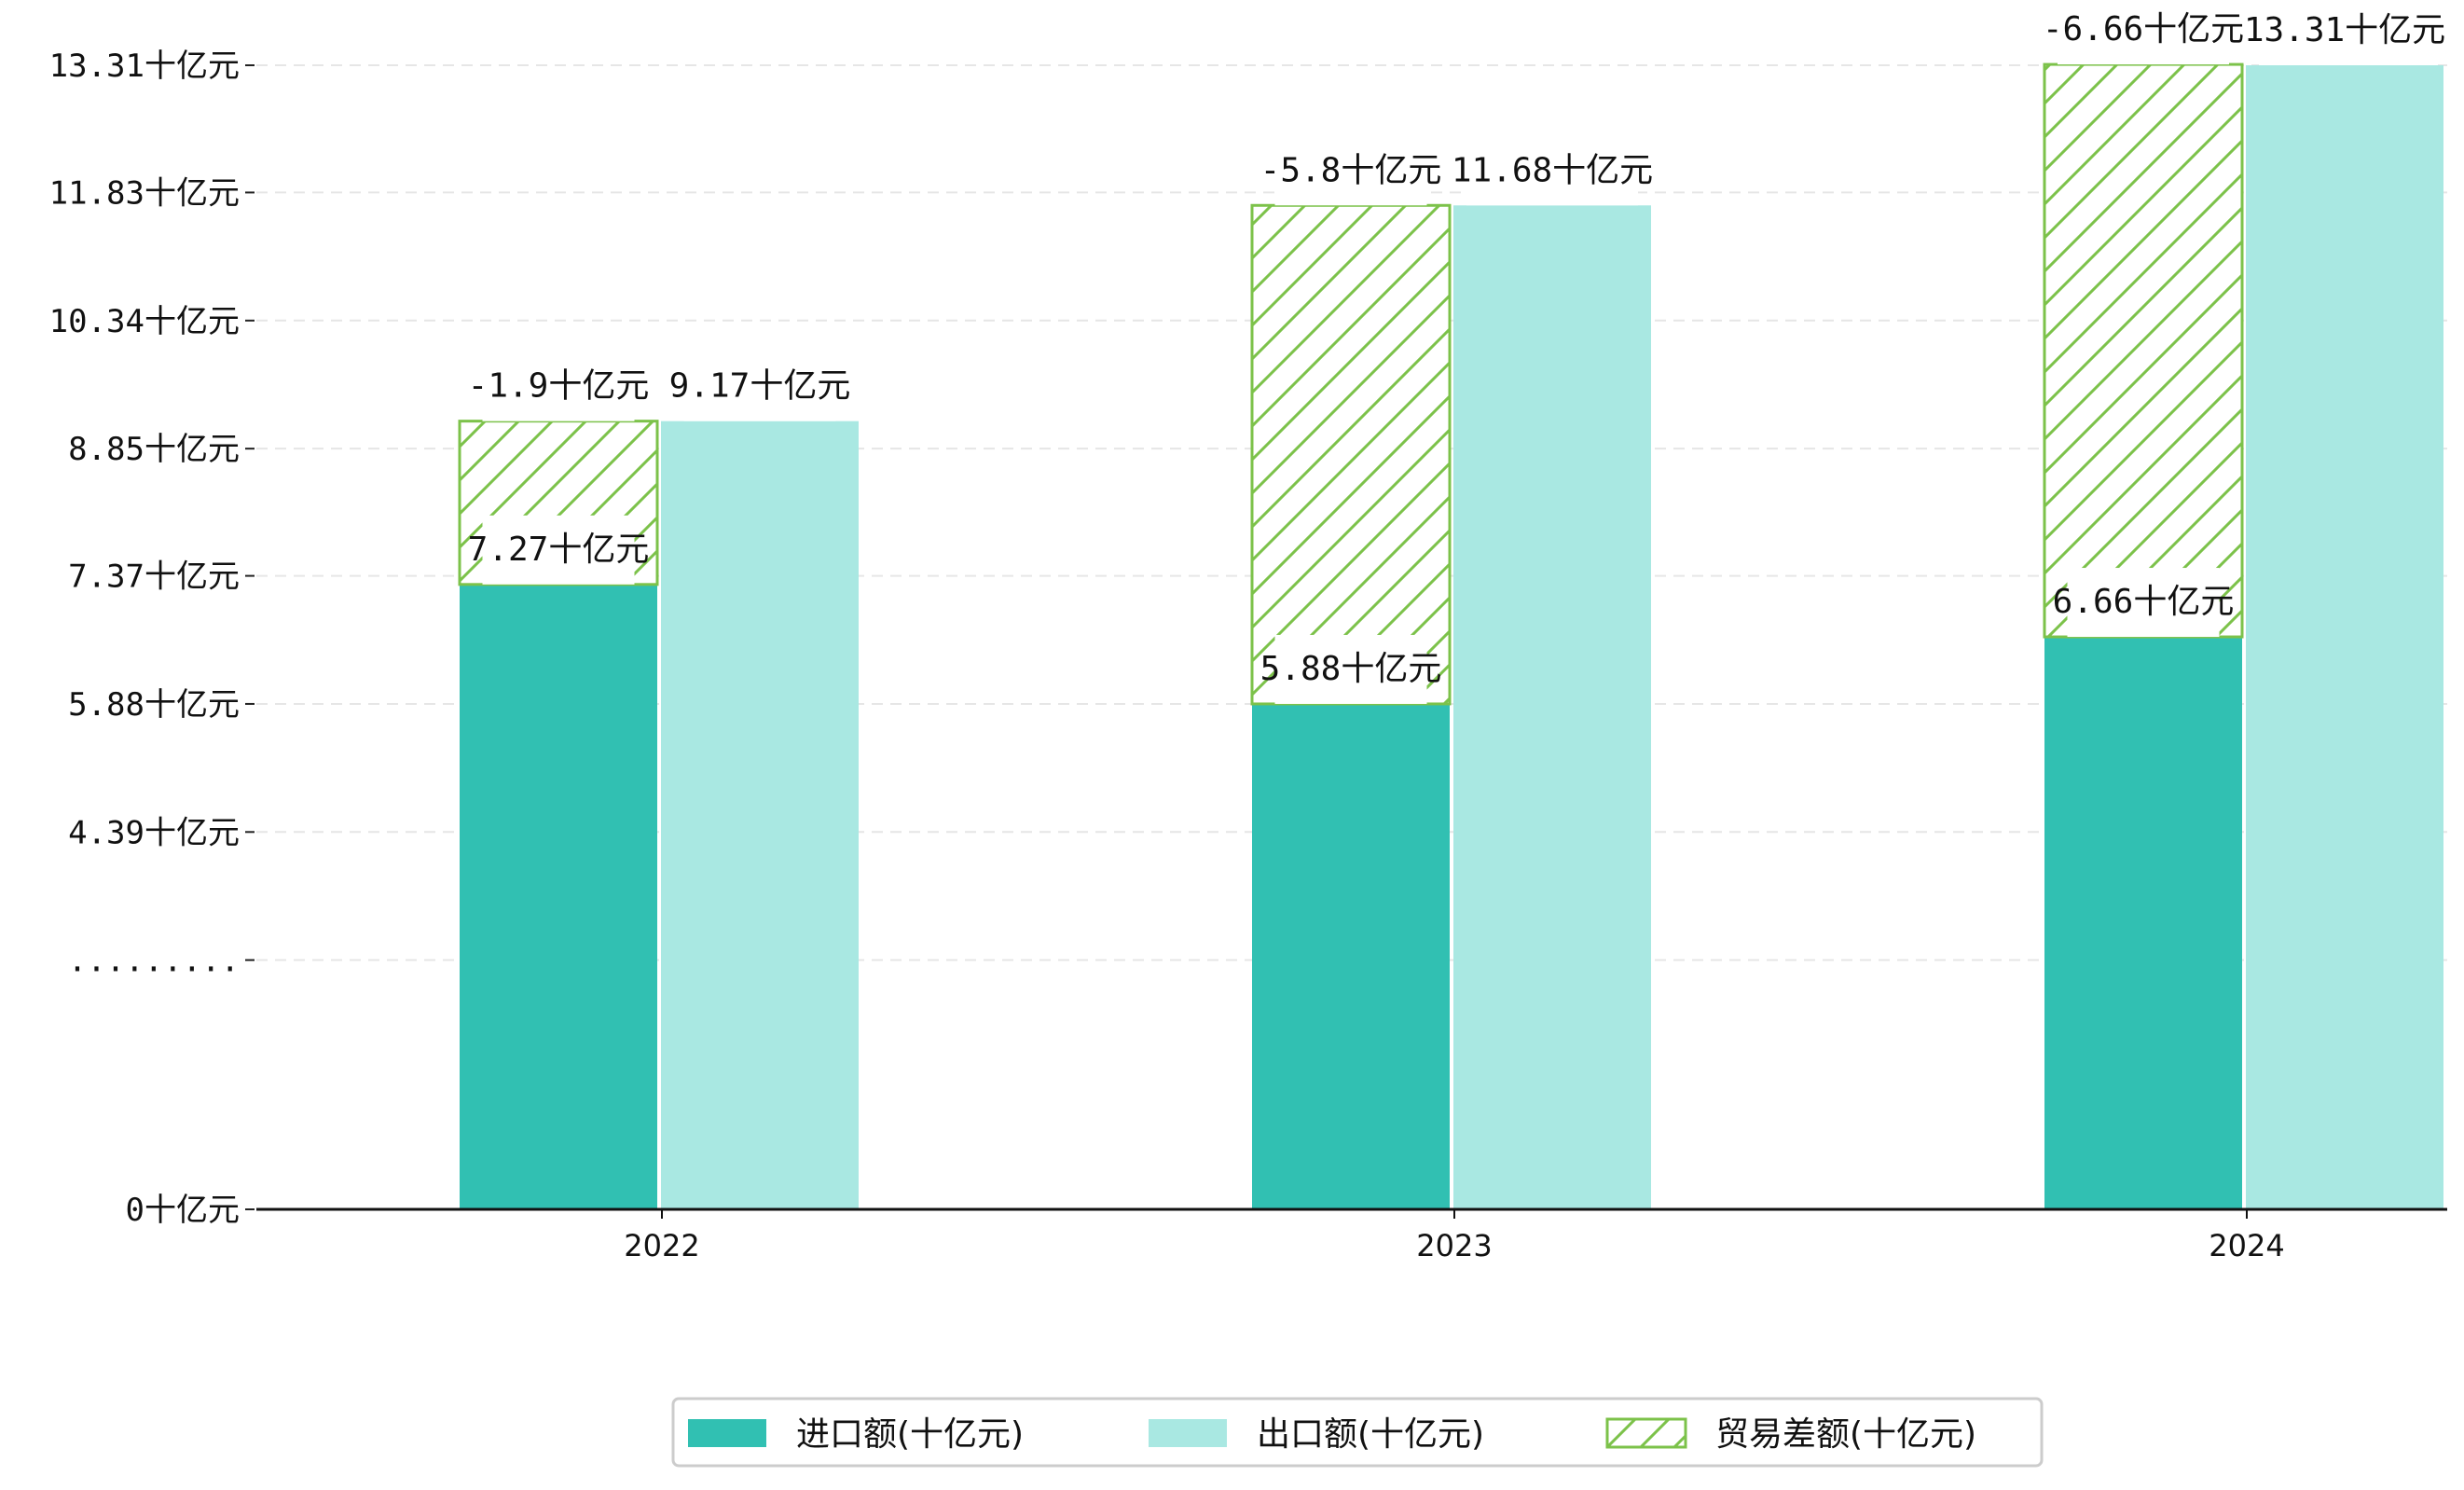  I want to click on legend-swatch-export, so click(1188, 1433).